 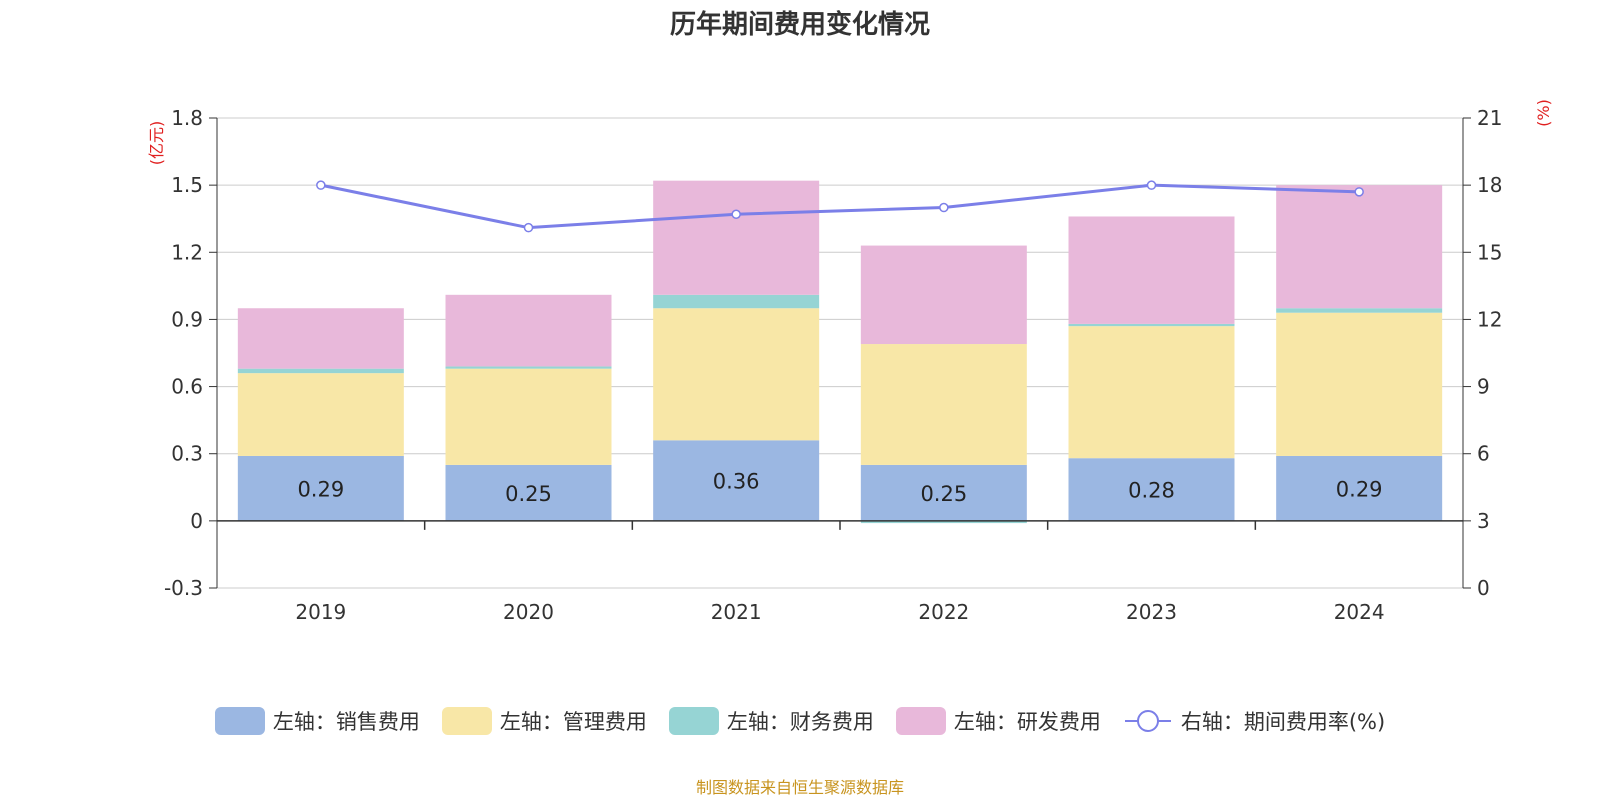 I want to click on bar-sales-2024, so click(x=1359, y=488).